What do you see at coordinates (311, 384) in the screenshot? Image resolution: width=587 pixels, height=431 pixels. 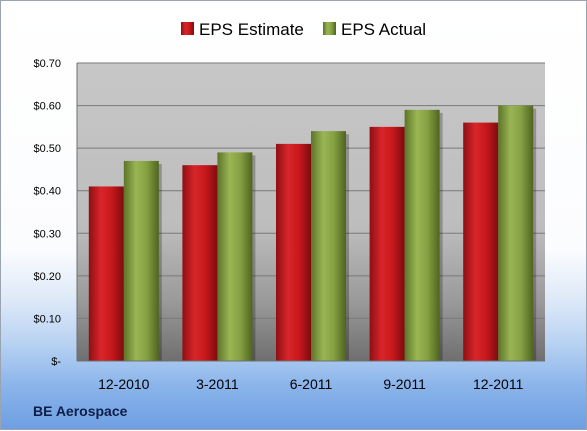 I see `x-tick-label: 6-2011` at bounding box center [311, 384].